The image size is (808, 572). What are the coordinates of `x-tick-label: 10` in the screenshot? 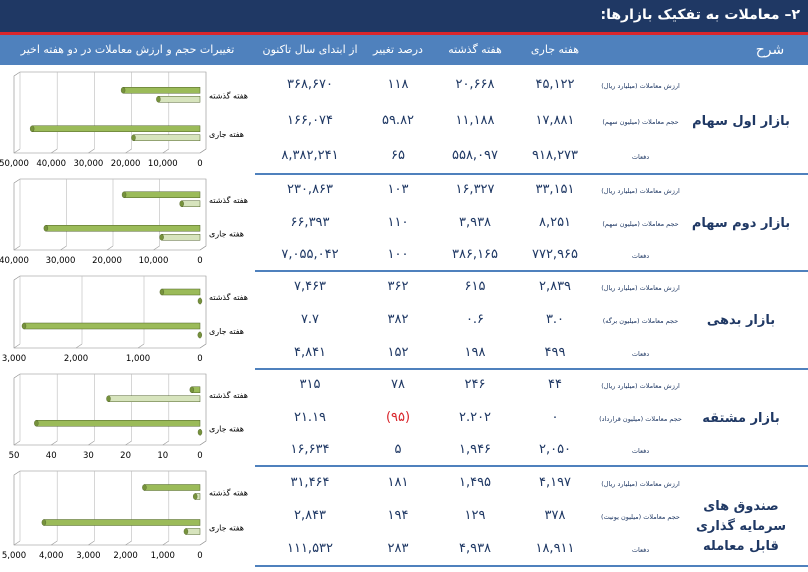 It's located at (162, 456).